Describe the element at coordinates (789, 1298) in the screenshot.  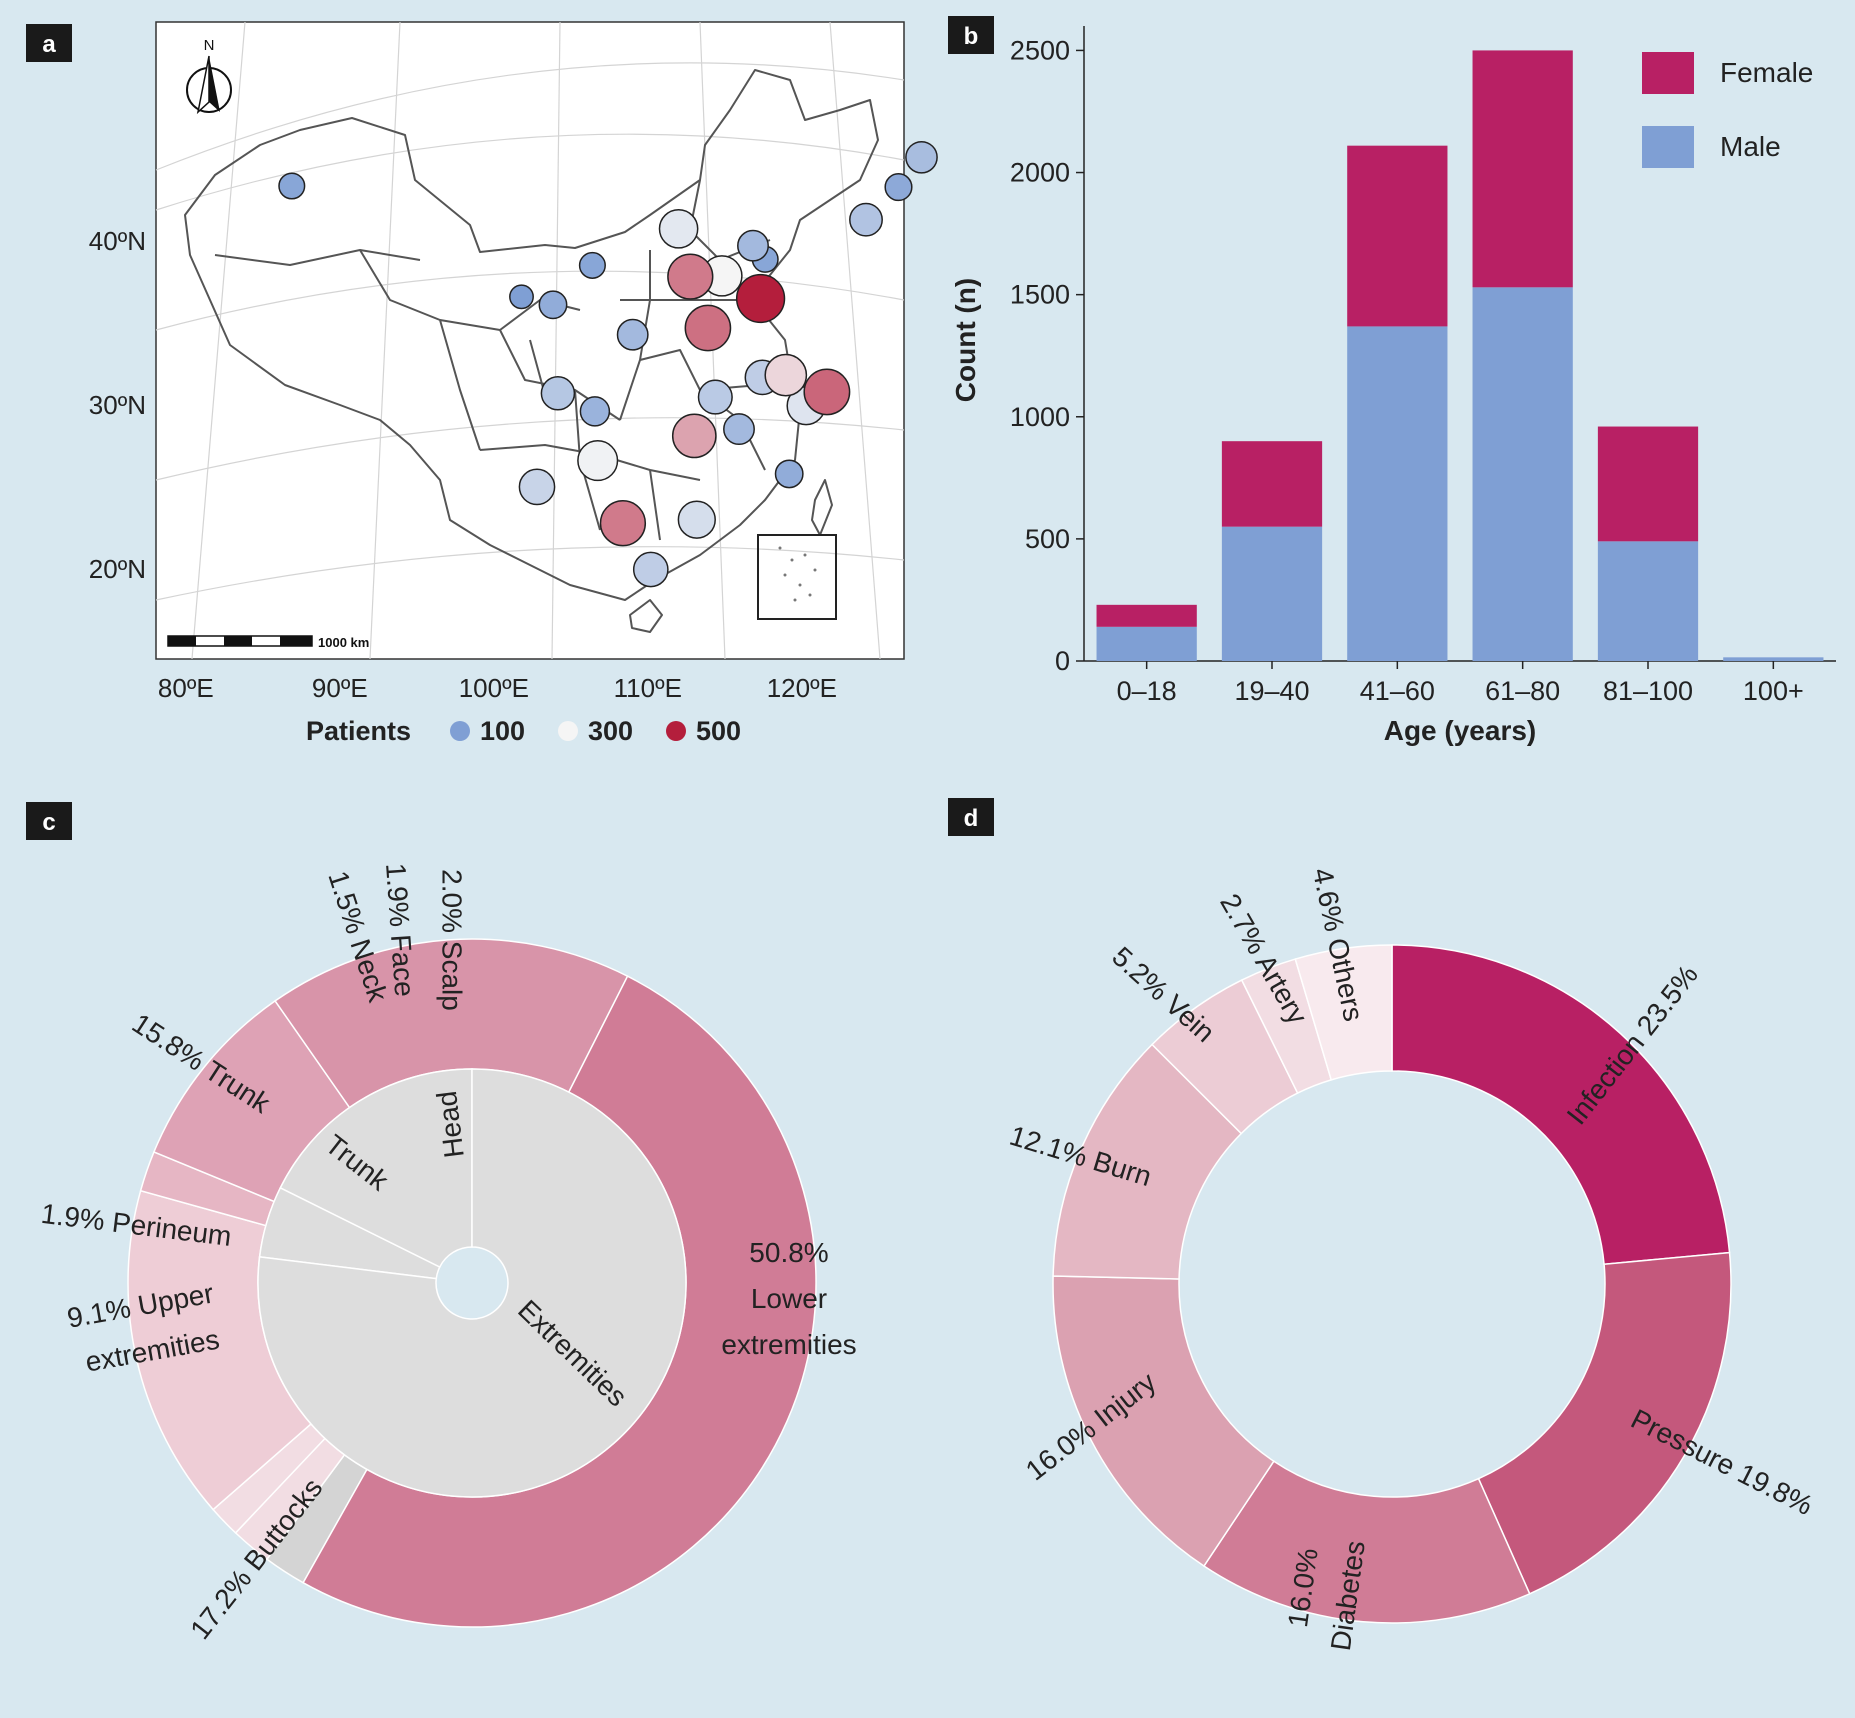
I see `outer-label: Lower` at that location.